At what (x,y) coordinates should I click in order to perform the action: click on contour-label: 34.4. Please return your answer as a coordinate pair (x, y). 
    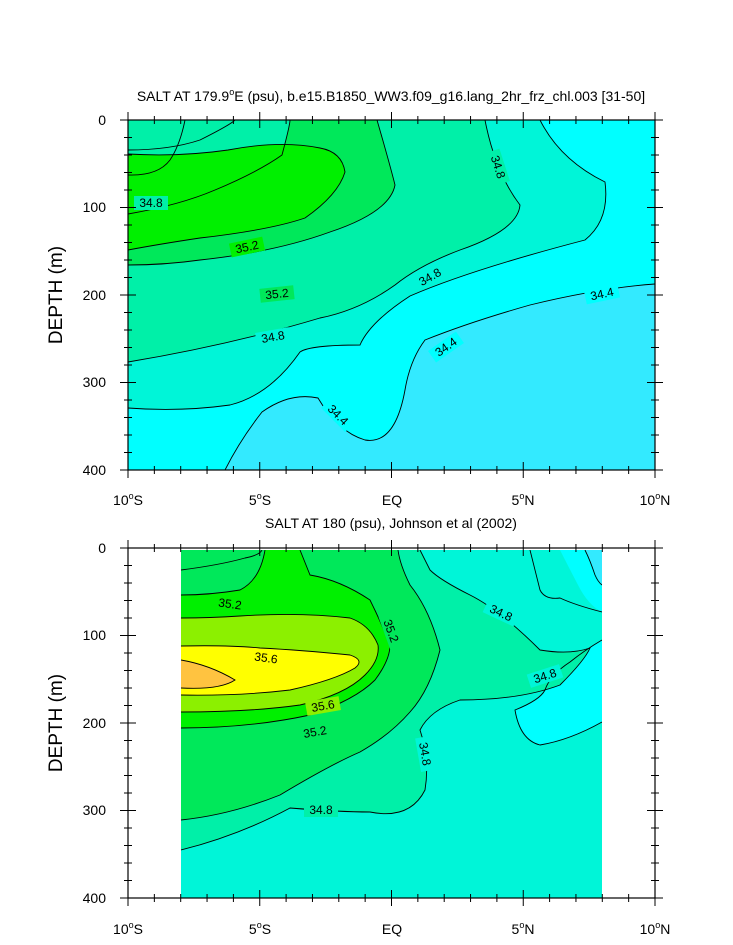
    Looking at the image, I should click on (602, 294).